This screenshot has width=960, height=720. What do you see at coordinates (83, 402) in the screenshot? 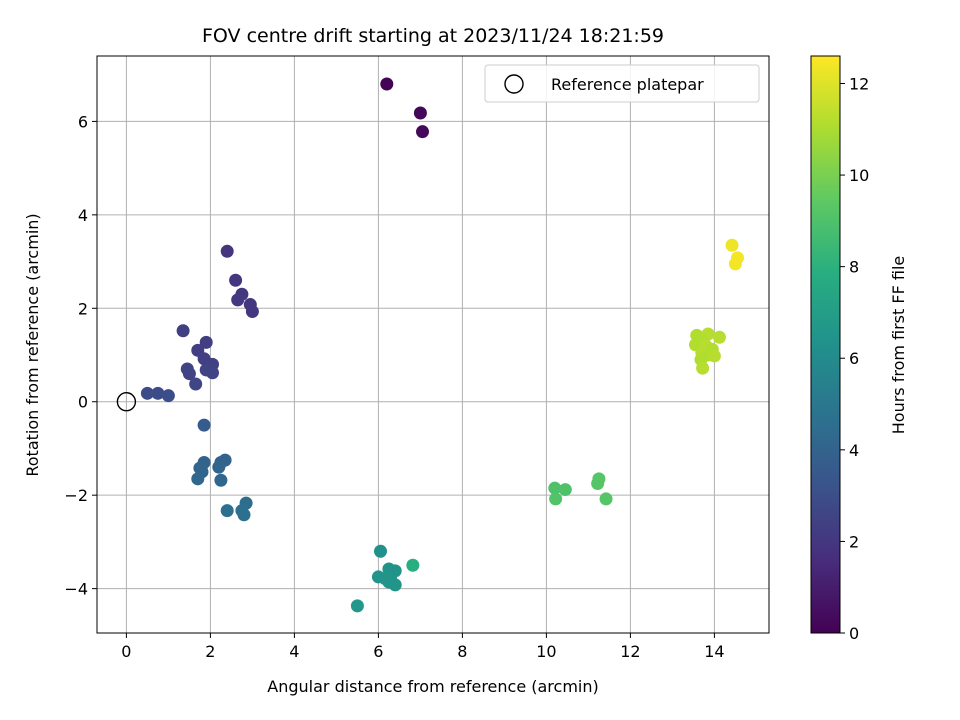
I see `y-tick-label: 0` at bounding box center [83, 402].